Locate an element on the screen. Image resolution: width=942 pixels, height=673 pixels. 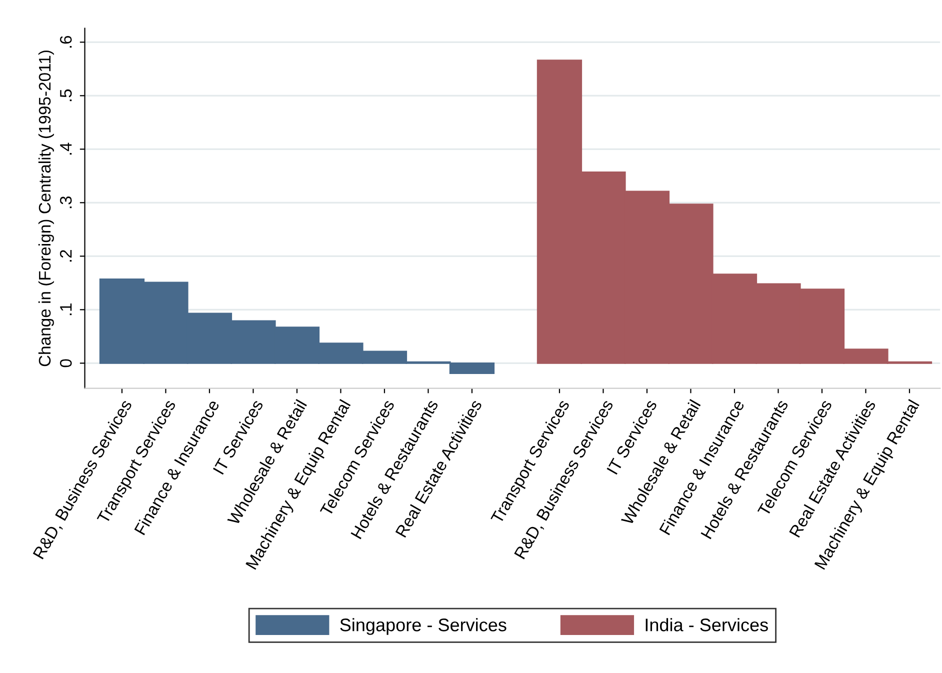
y-axis-title: Change in (Foreign) Centrality (1995-2011) is located at coordinates (46, 208).